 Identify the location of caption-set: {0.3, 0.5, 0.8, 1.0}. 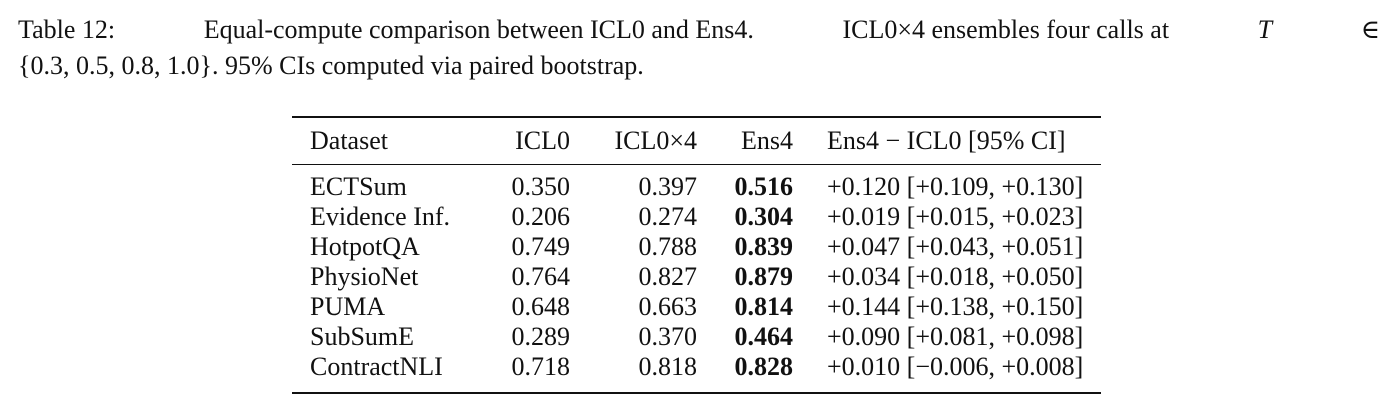
(115, 65).